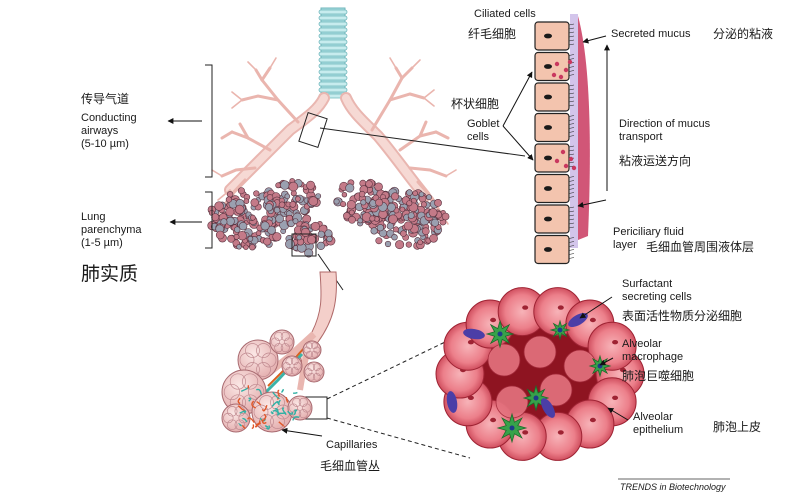 This screenshot has width=812, height=497. Describe the element at coordinates (105, 99) in the screenshot. I see `label-conducting-airways-zh: 传导气道` at that location.